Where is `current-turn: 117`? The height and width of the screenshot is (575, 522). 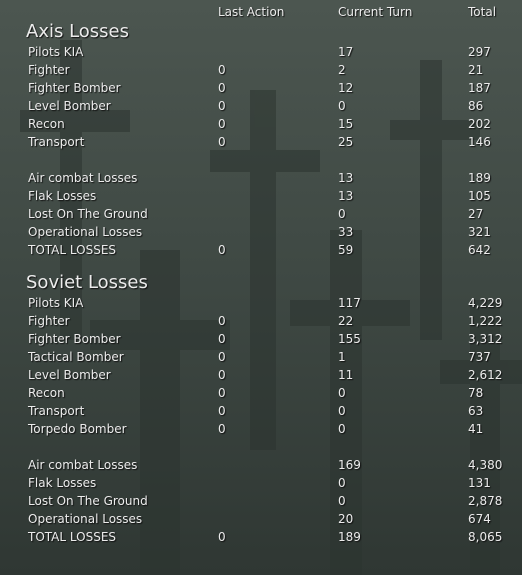
current-turn: 117 is located at coordinates (349, 303).